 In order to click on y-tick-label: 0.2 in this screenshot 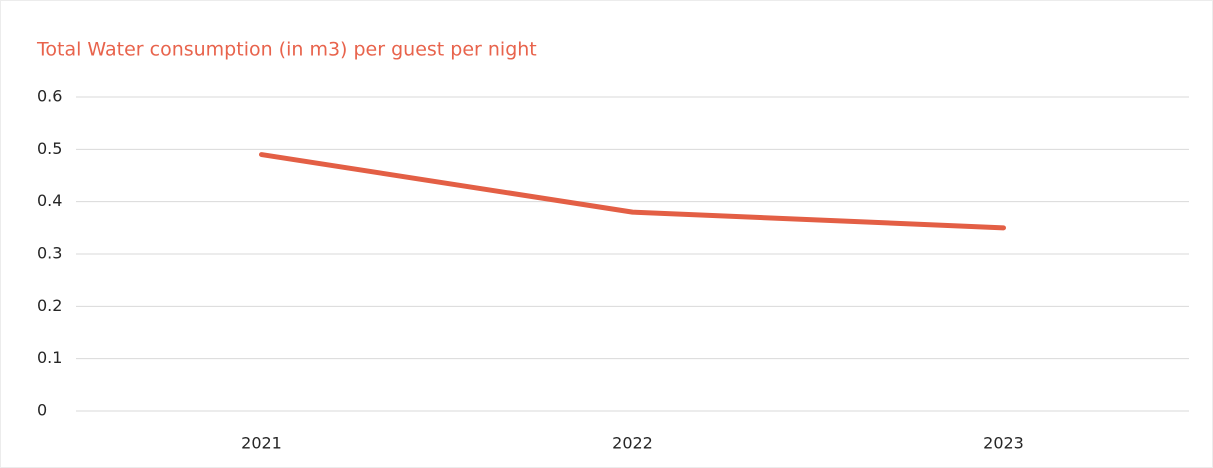, I will do `click(49, 305)`.